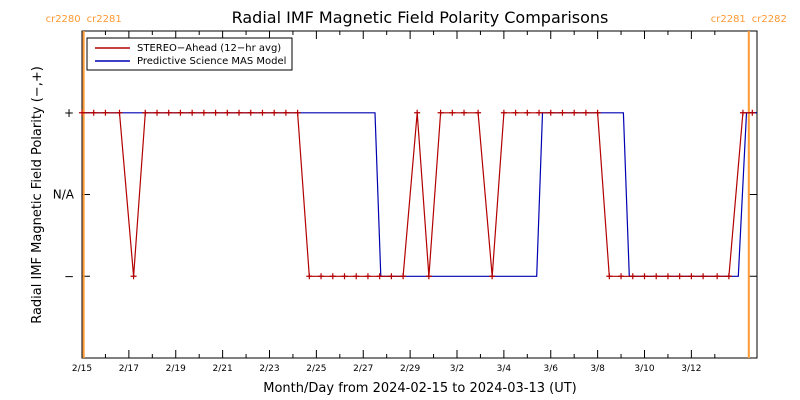 Image resolution: width=800 pixels, height=400 pixels. Describe the element at coordinates (363, 369) in the screenshot. I see `x-tick-label: 2/27` at that location.